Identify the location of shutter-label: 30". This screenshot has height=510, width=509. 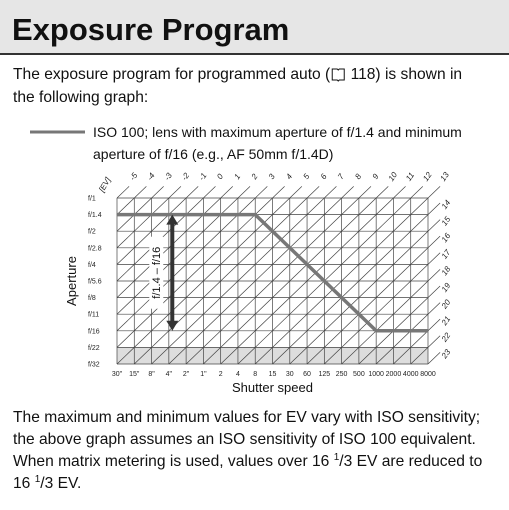
(117, 374).